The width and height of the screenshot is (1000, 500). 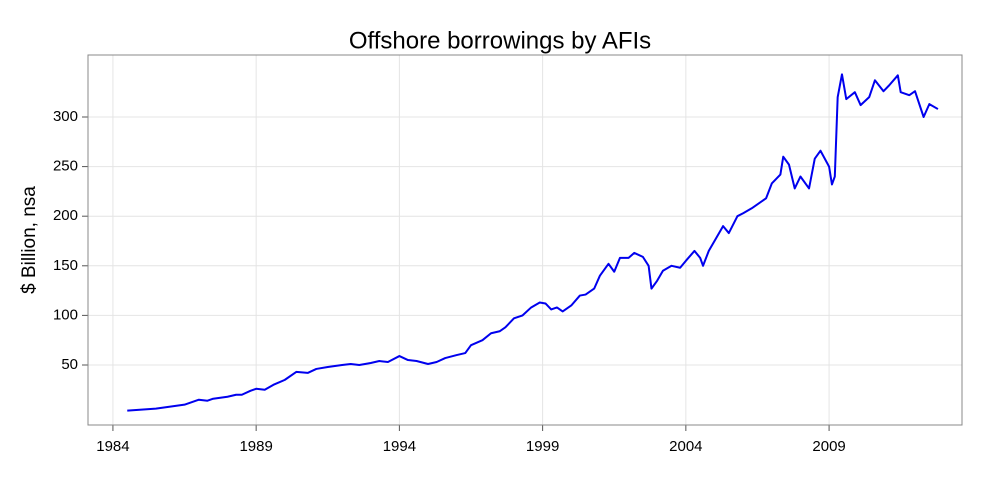 What do you see at coordinates (65, 166) in the screenshot?
I see `y-tick-label: 250` at bounding box center [65, 166].